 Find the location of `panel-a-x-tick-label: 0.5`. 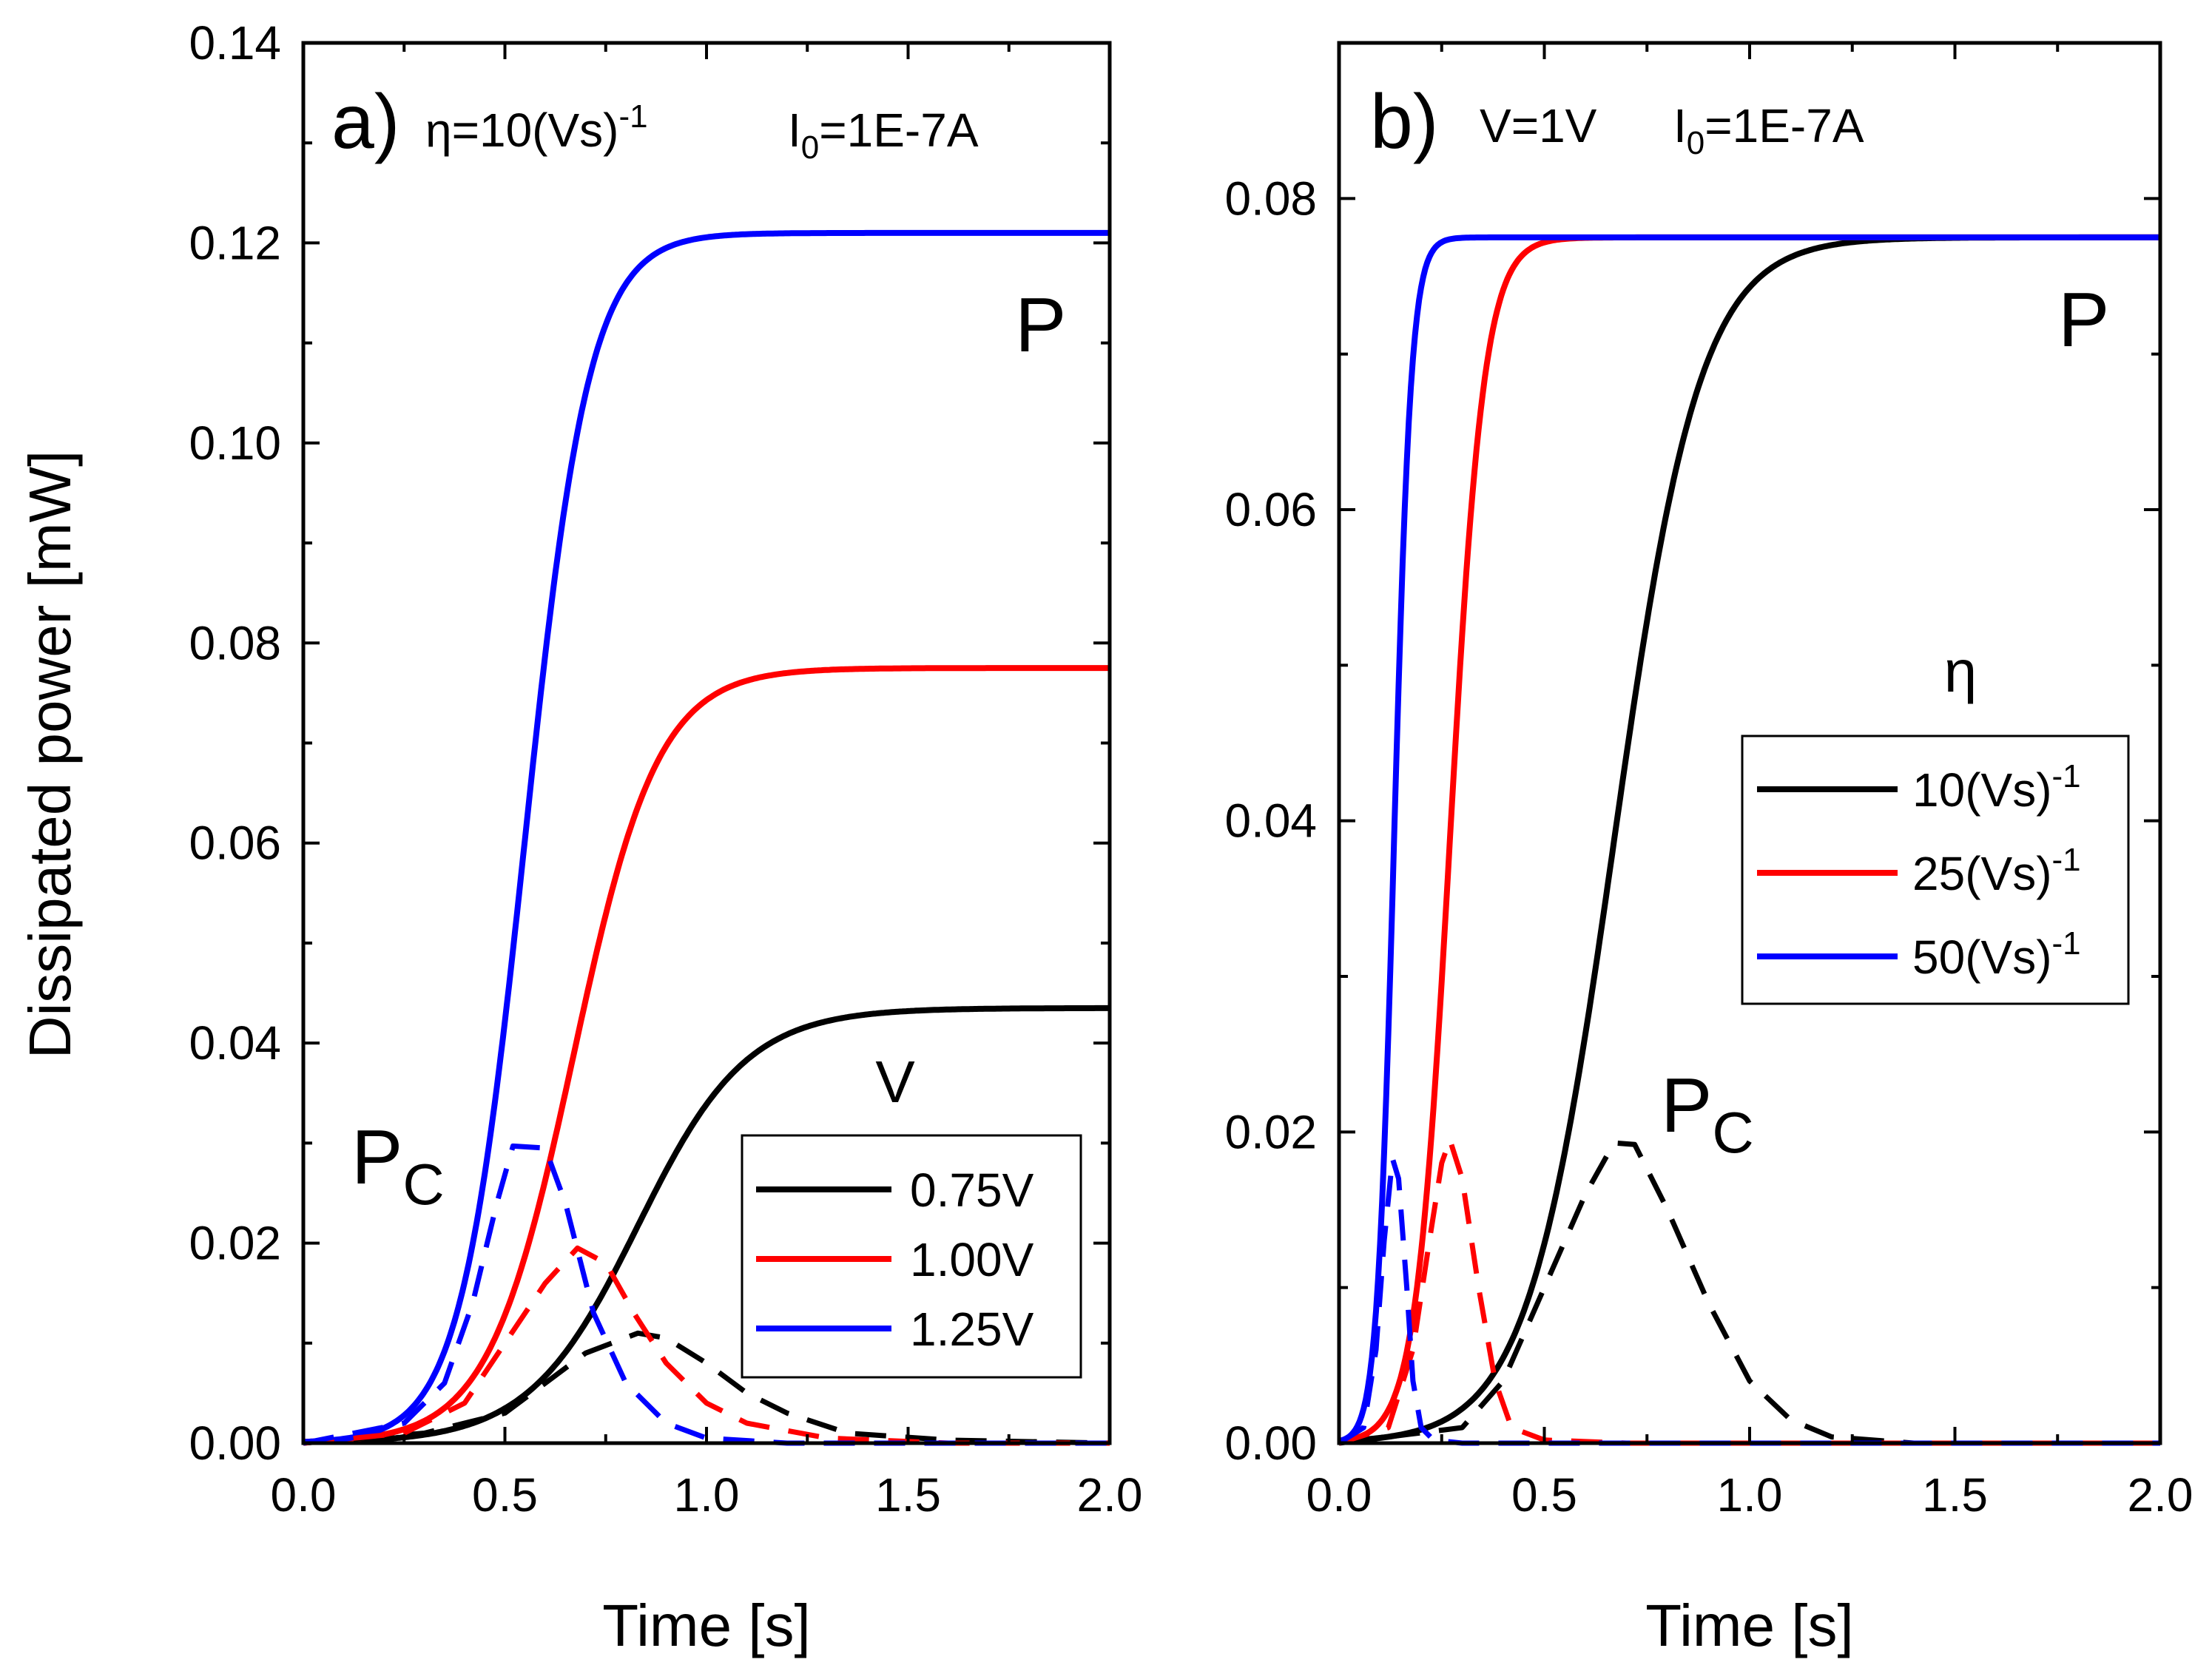

panel-a-x-tick-label: 0.5 is located at coordinates (505, 1495).